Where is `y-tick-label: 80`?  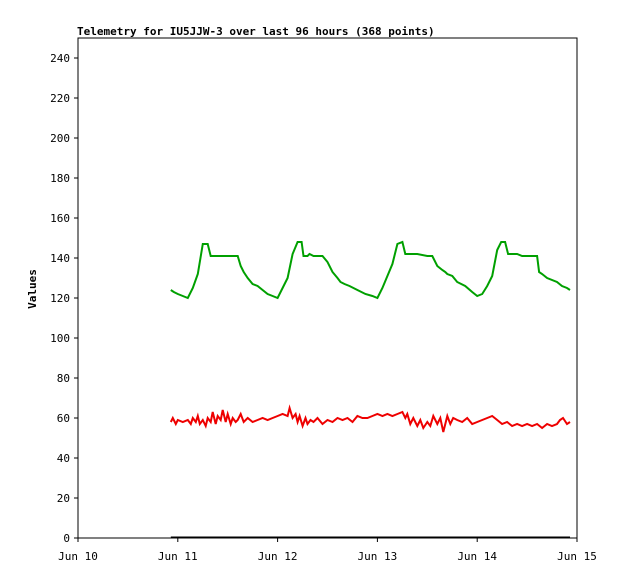
y-tick-label: 80 is located at coordinates (63, 378).